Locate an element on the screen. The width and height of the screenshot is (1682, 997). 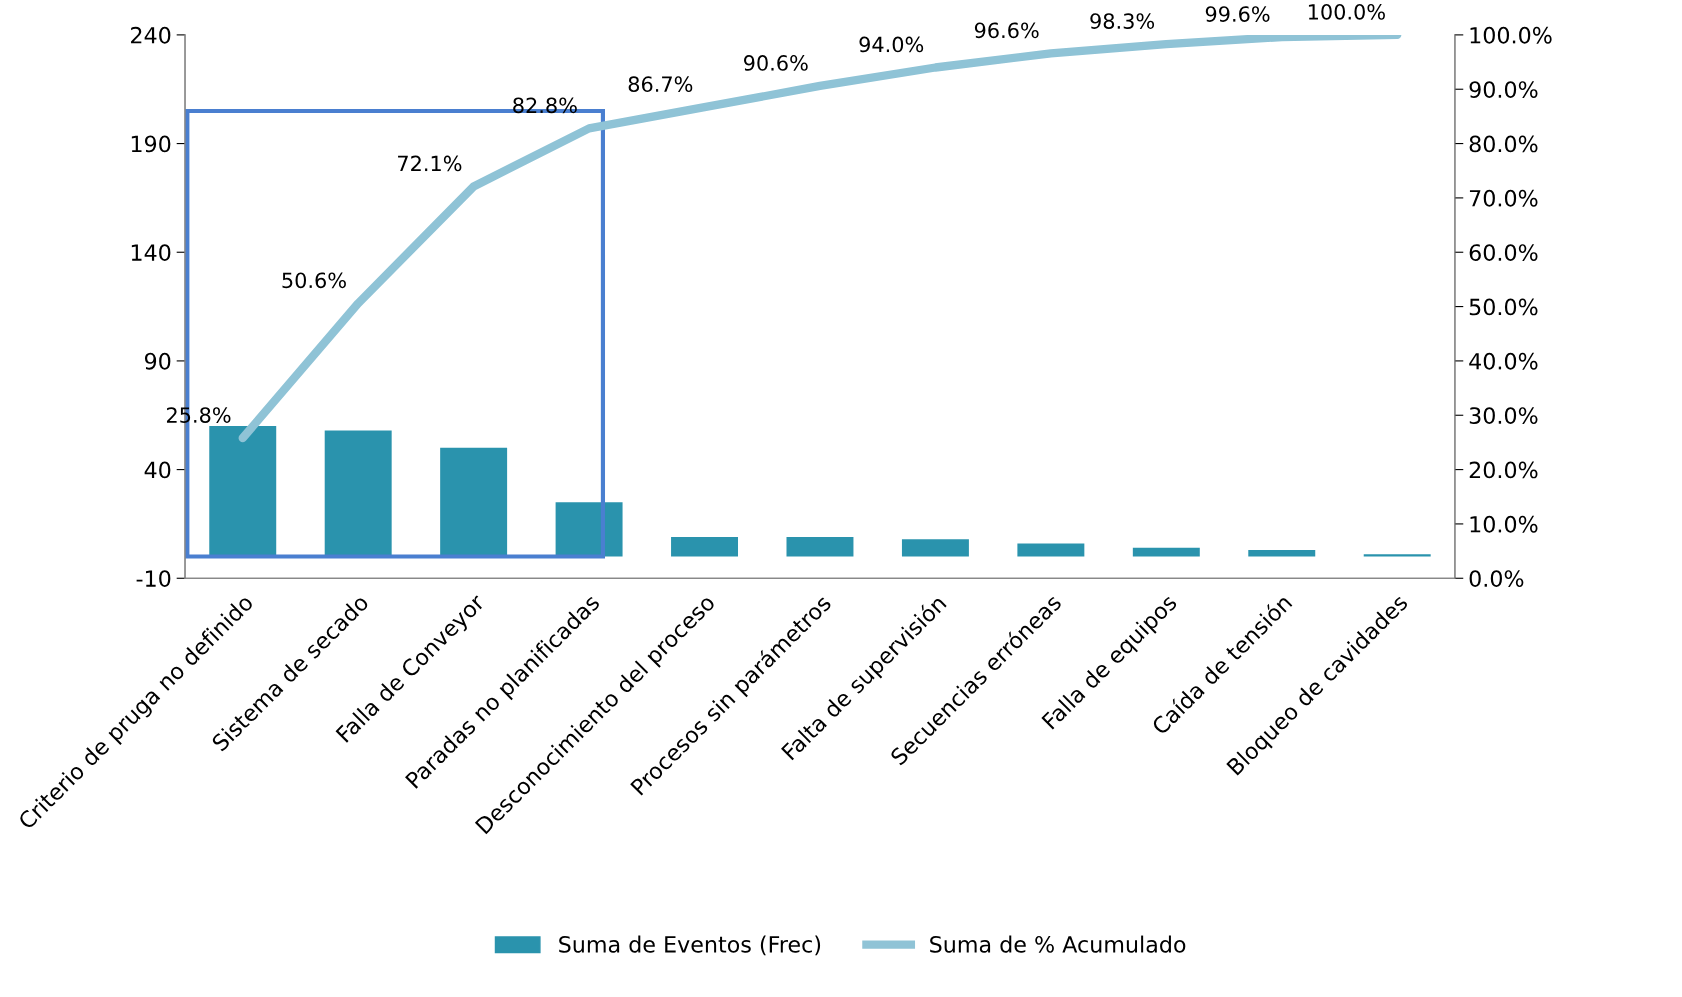
y-tick-label: -10 is located at coordinates (153, 579).